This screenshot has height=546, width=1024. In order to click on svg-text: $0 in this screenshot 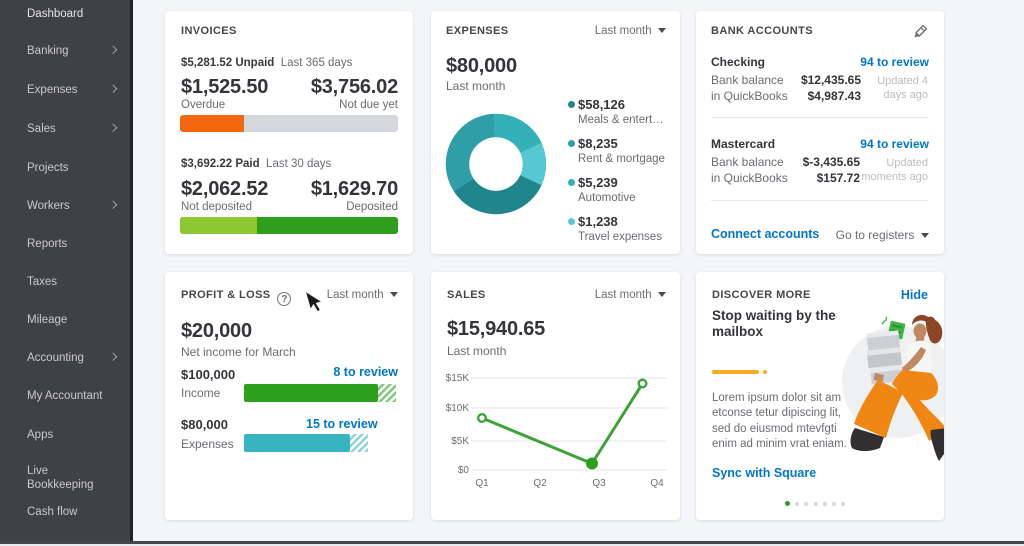, I will do `click(464, 470)`.